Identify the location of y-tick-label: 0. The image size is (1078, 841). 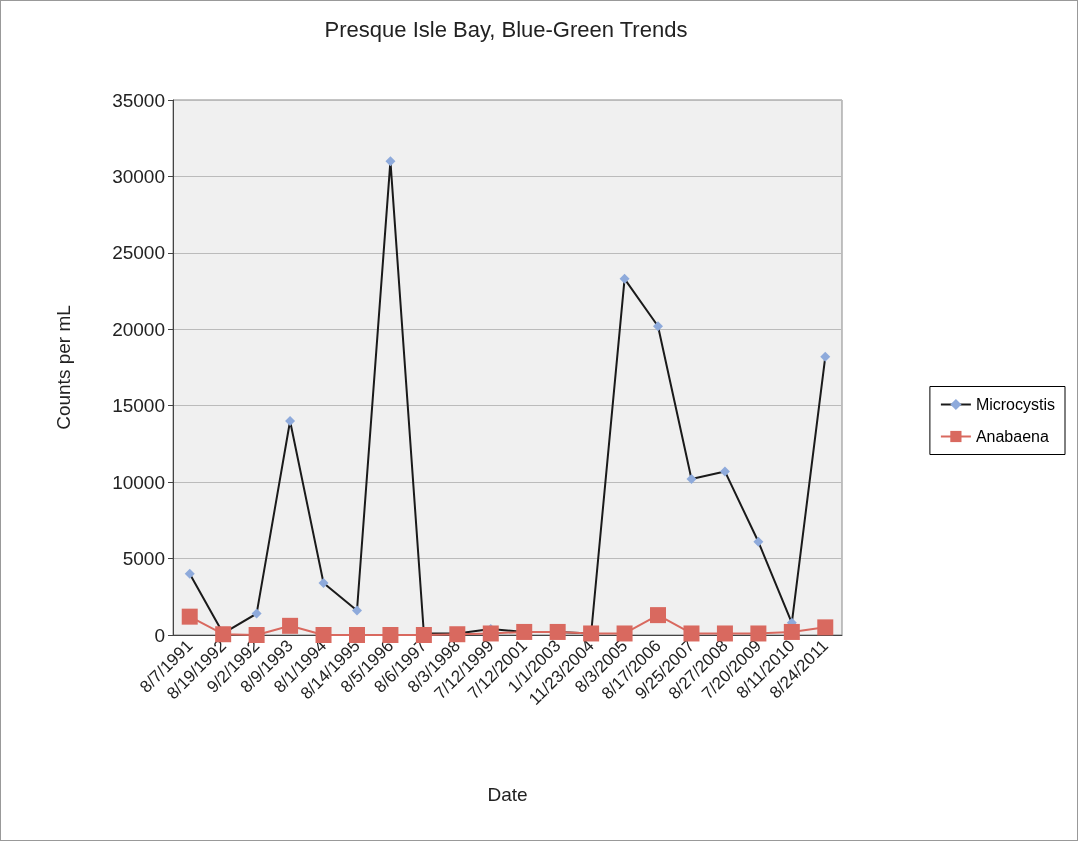
(159, 635).